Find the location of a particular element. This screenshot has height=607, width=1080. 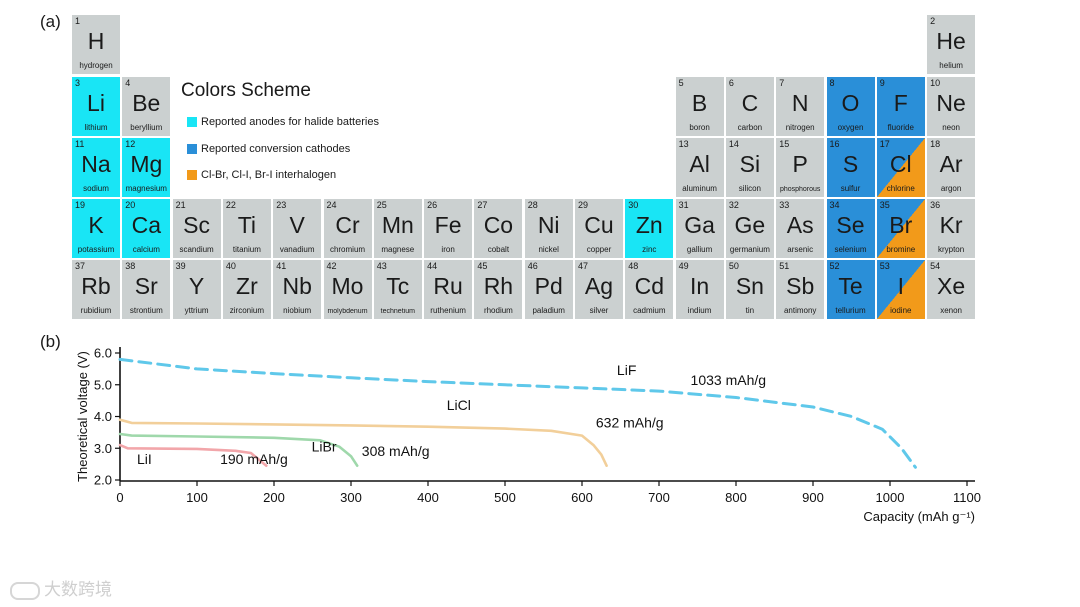

element-co: 27 Co cobalt is located at coordinates (498, 228).